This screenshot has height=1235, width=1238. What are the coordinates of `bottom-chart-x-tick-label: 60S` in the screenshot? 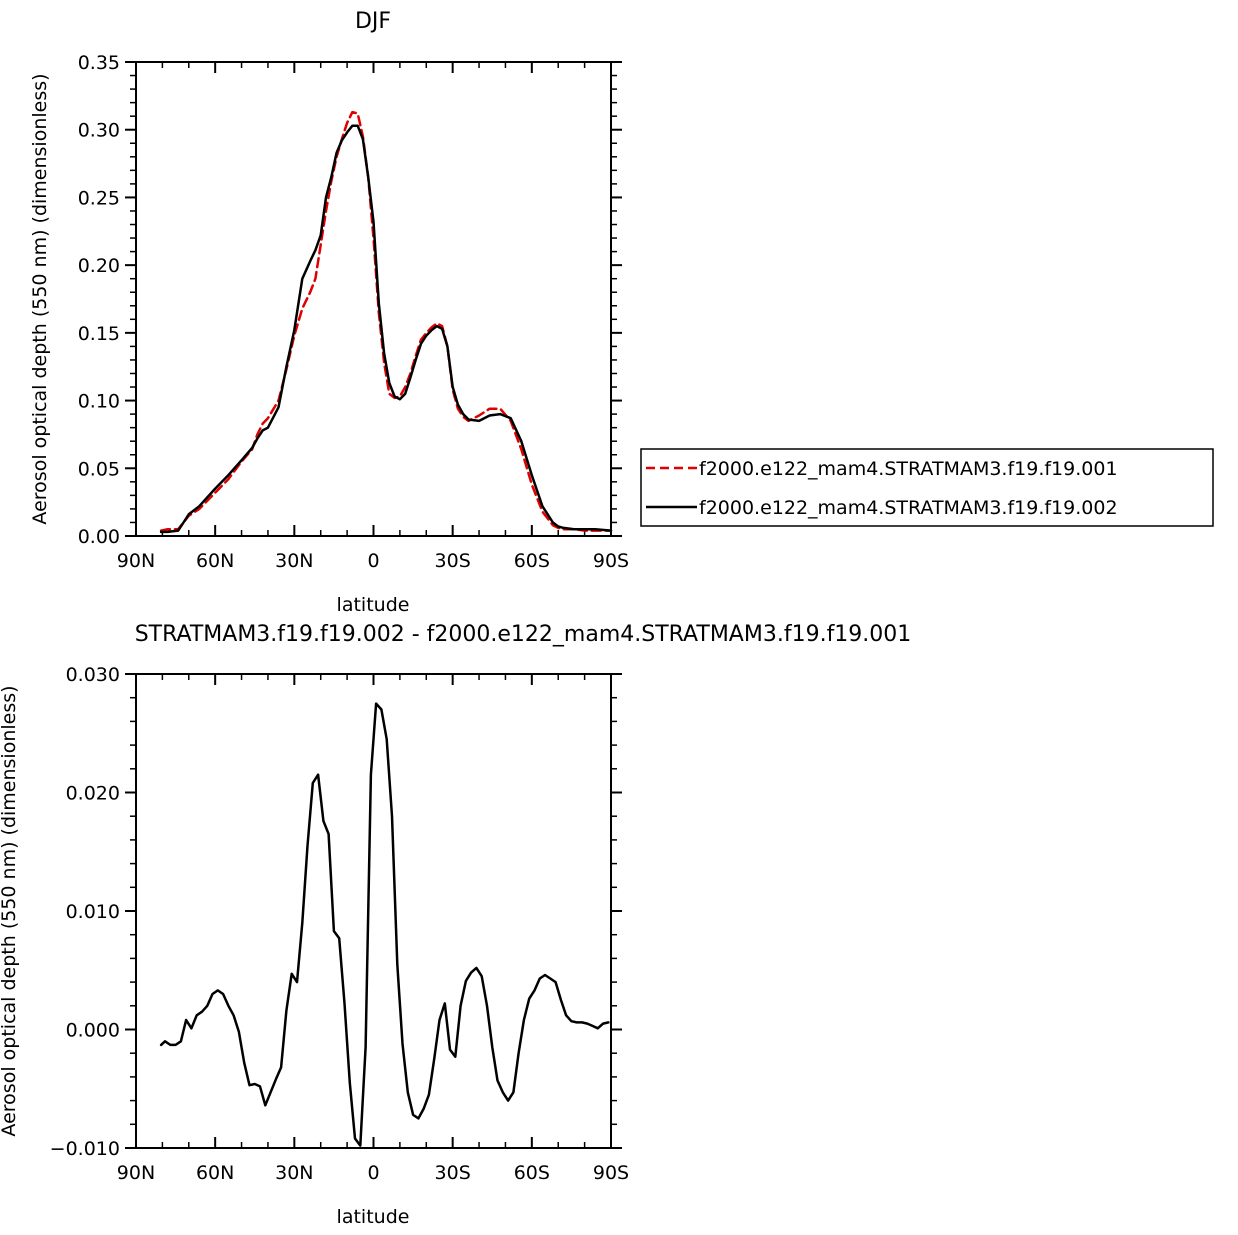 It's located at (532, 1173).